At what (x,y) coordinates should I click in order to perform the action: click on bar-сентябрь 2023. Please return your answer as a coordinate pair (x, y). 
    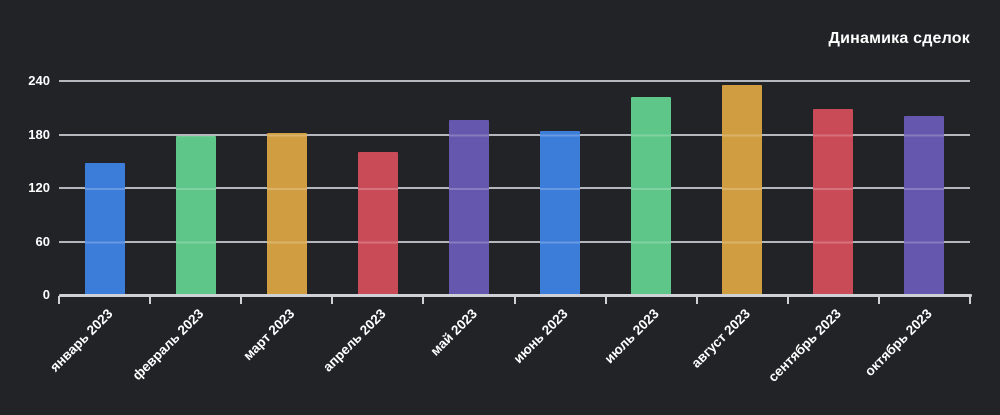
    Looking at the image, I should click on (833, 201).